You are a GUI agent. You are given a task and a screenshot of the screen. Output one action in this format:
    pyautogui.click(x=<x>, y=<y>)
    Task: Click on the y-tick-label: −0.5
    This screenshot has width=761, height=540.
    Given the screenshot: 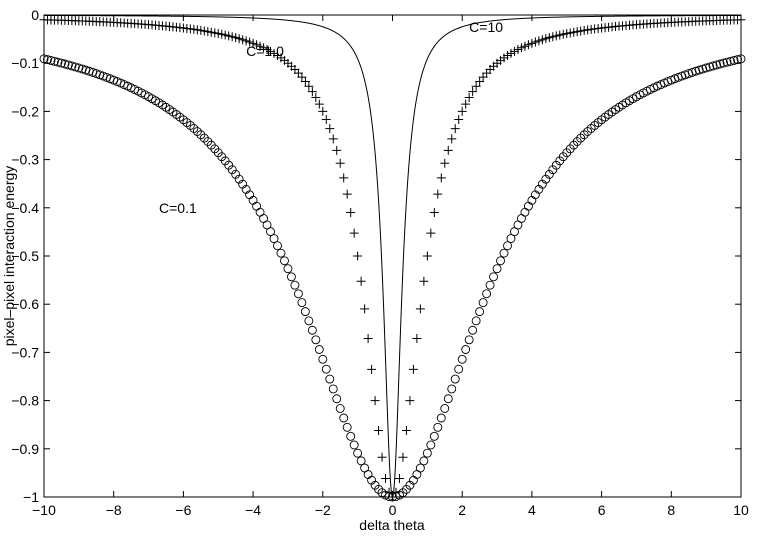 What is the action you would take?
    pyautogui.click(x=25, y=256)
    